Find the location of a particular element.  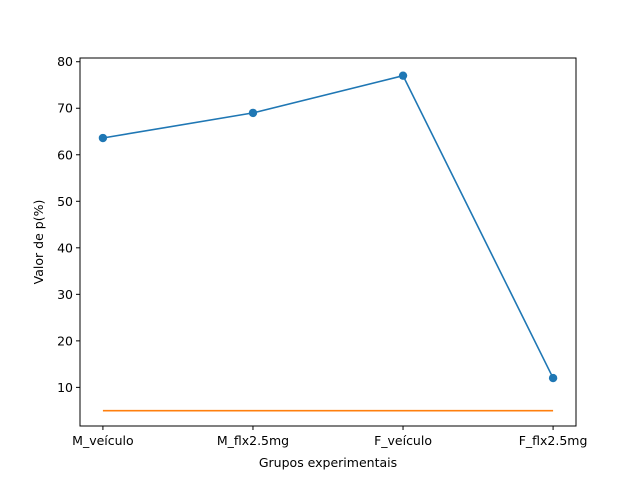

y-tick-label: 50 is located at coordinates (65, 201).